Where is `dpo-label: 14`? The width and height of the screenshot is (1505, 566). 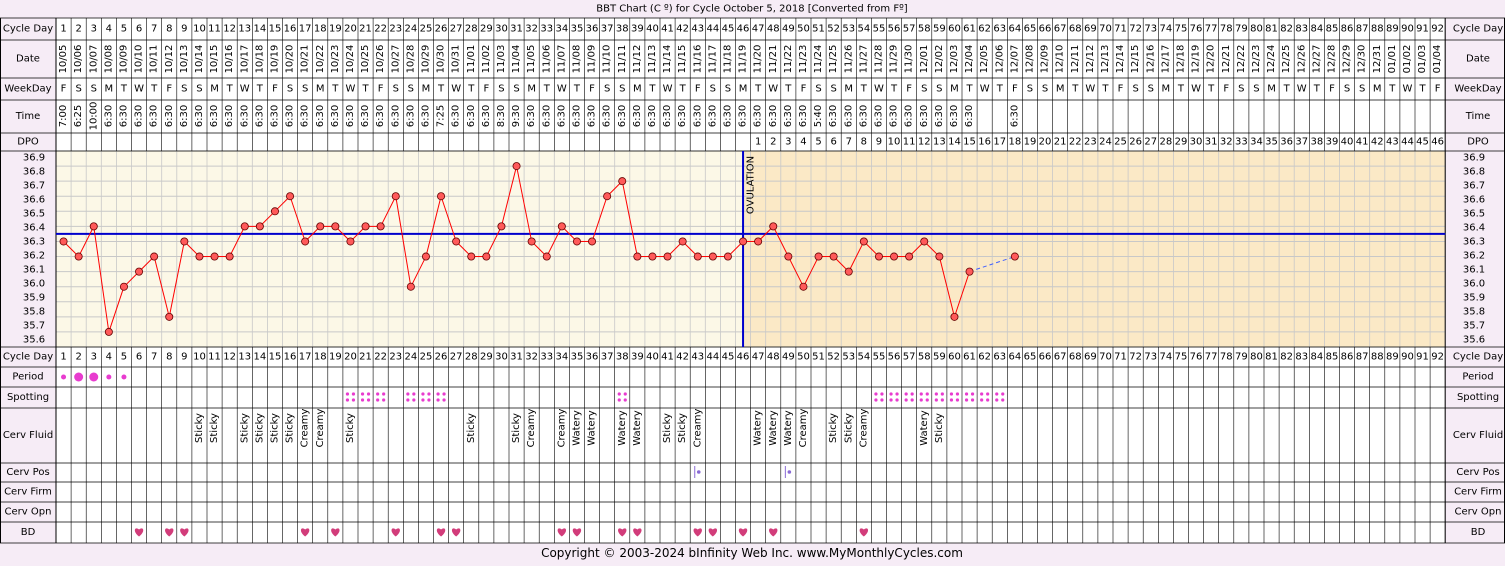 dpo-label: 14 is located at coordinates (954, 142).